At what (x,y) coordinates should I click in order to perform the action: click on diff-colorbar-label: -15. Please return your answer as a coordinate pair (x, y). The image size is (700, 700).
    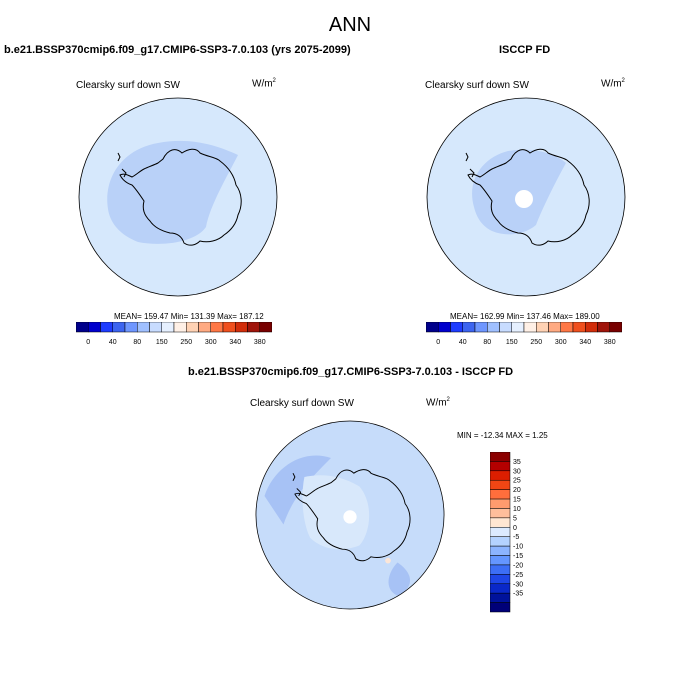
    Looking at the image, I should click on (518, 556).